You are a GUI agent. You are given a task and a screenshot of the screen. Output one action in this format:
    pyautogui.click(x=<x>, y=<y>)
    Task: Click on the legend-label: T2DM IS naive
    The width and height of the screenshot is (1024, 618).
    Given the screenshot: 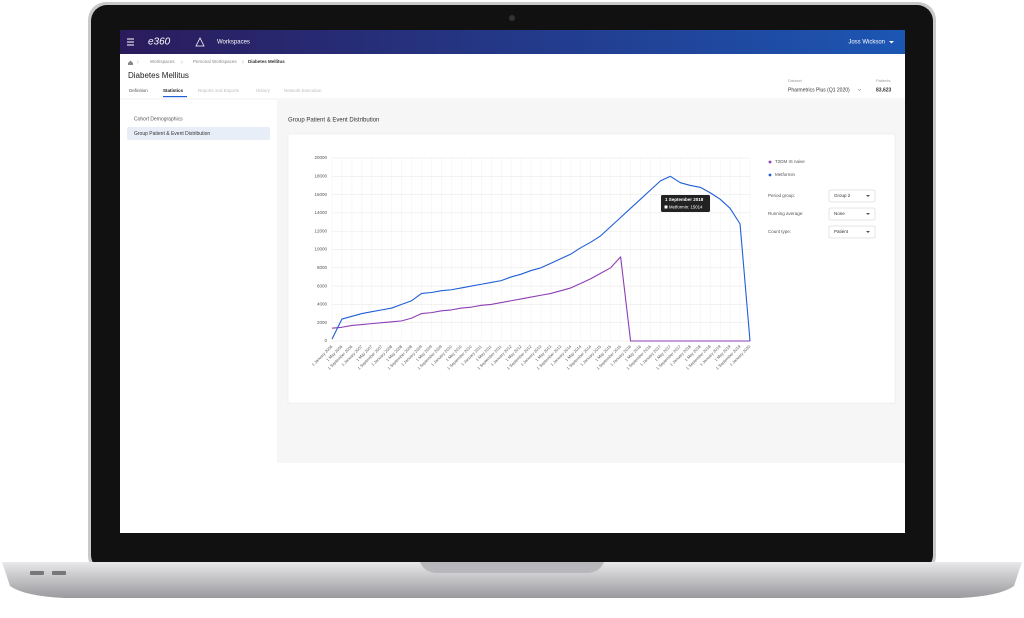 What is the action you would take?
    pyautogui.click(x=790, y=161)
    